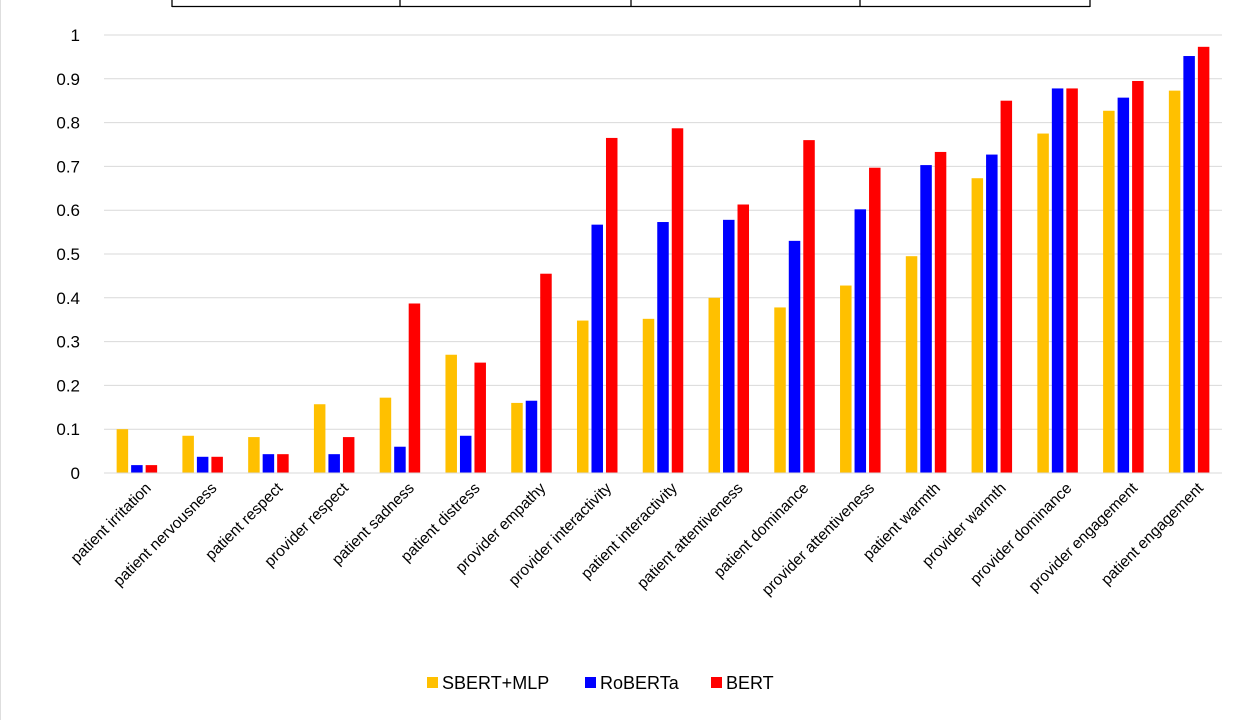 This screenshot has height=720, width=1249. Describe the element at coordinates (631, 4) in the screenshot. I see `top-table-fragment` at that location.